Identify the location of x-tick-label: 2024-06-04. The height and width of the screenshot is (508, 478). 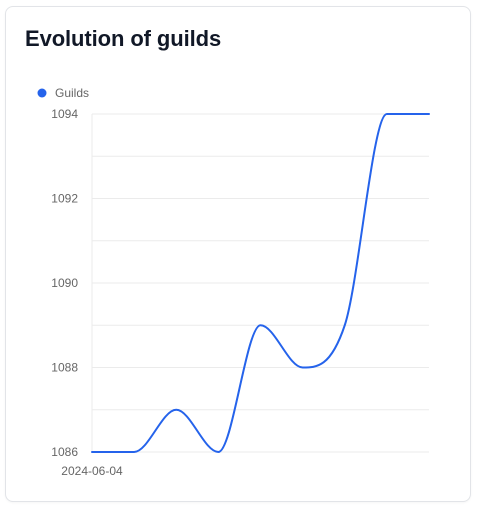
(92, 471).